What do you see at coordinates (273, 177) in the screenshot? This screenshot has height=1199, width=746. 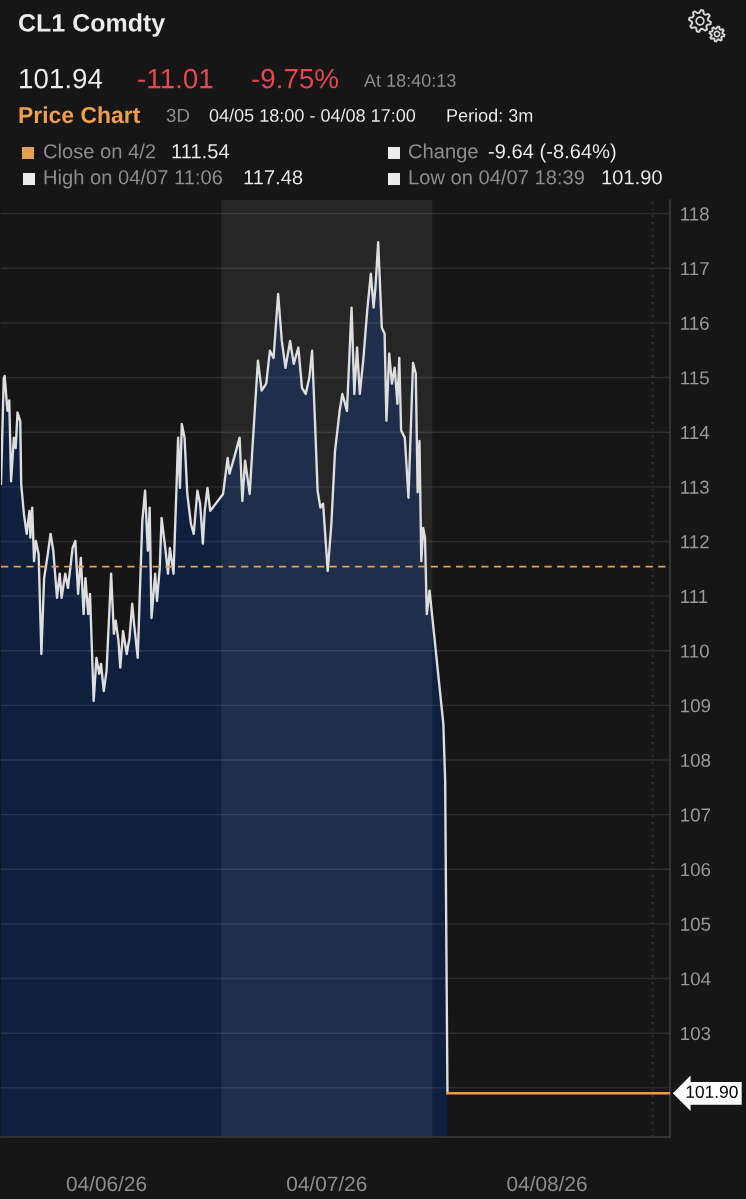 I see `text: 117.48` at bounding box center [273, 177].